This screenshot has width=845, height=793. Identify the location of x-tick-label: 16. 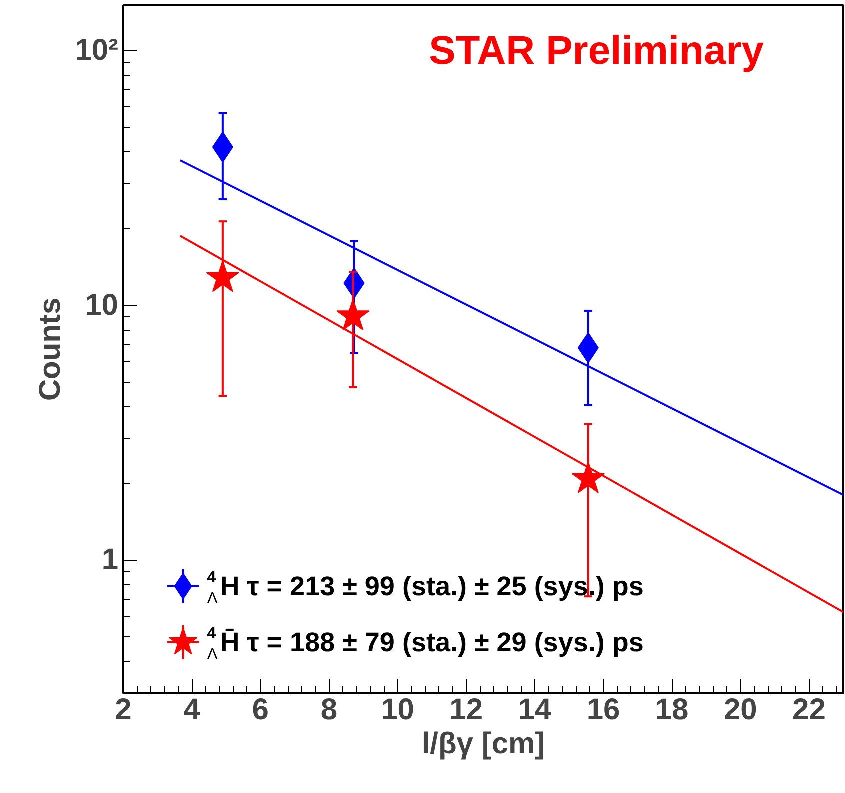
(603, 710).